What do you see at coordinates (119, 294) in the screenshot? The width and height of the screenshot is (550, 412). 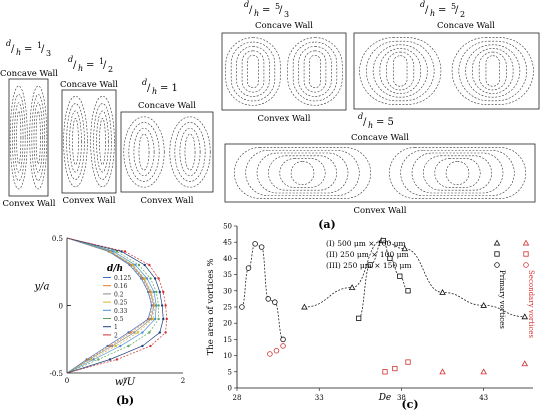 I see `b-legend-entry: 0.2` at bounding box center [119, 294].